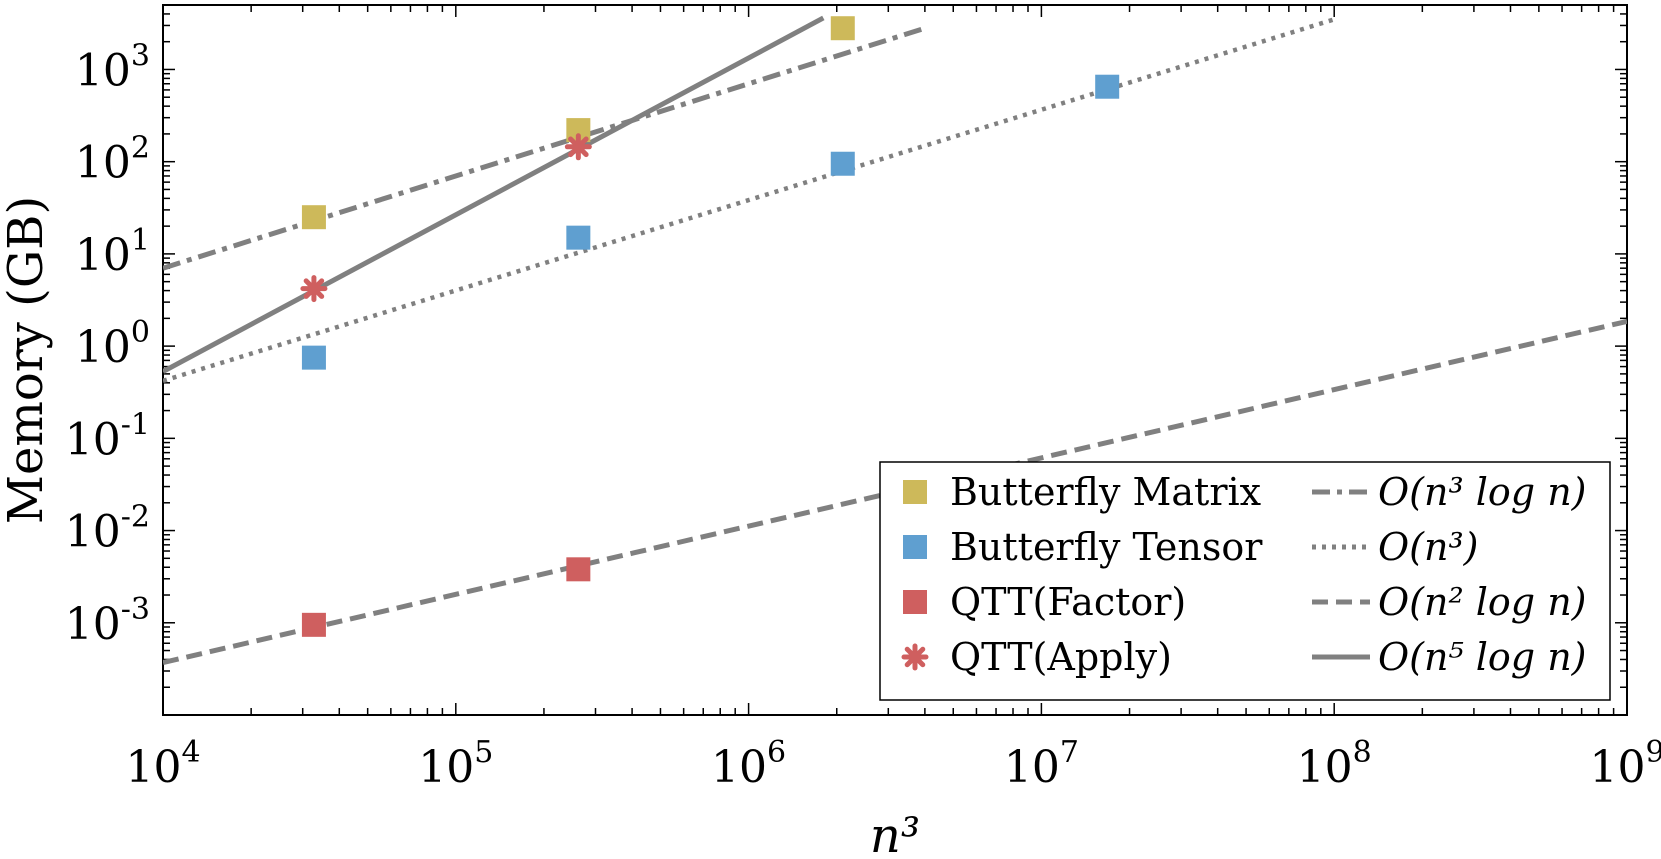  I want to click on y-axis-label: Memory (GB), so click(27, 360).